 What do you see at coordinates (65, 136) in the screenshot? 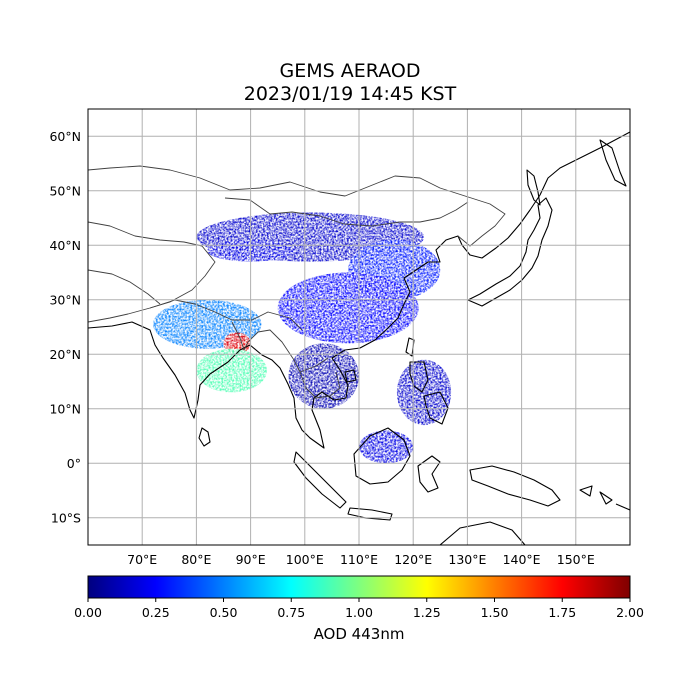
I see `lat-tick-label: 60°N` at bounding box center [65, 136].